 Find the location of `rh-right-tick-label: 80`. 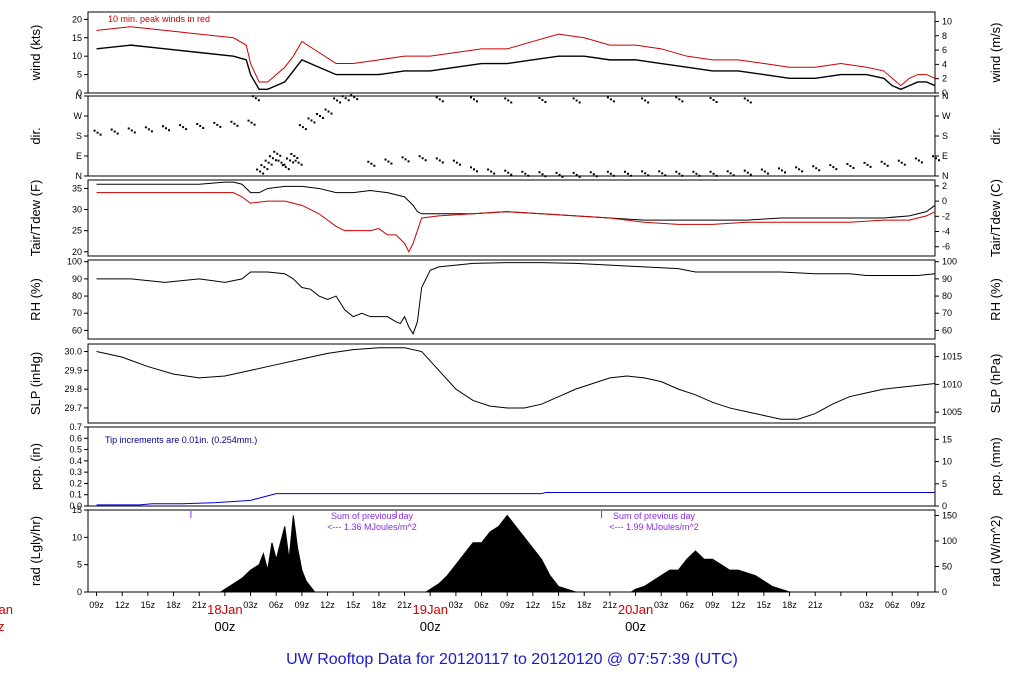

rh-right-tick-label: 80 is located at coordinates (947, 296).